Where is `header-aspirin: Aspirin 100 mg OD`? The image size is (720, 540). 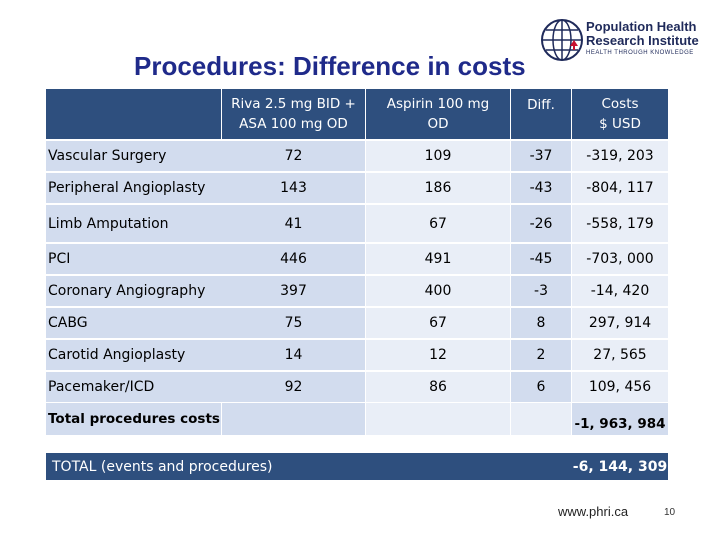
header-aspirin: Aspirin 100 mg OD is located at coordinates (438, 114).